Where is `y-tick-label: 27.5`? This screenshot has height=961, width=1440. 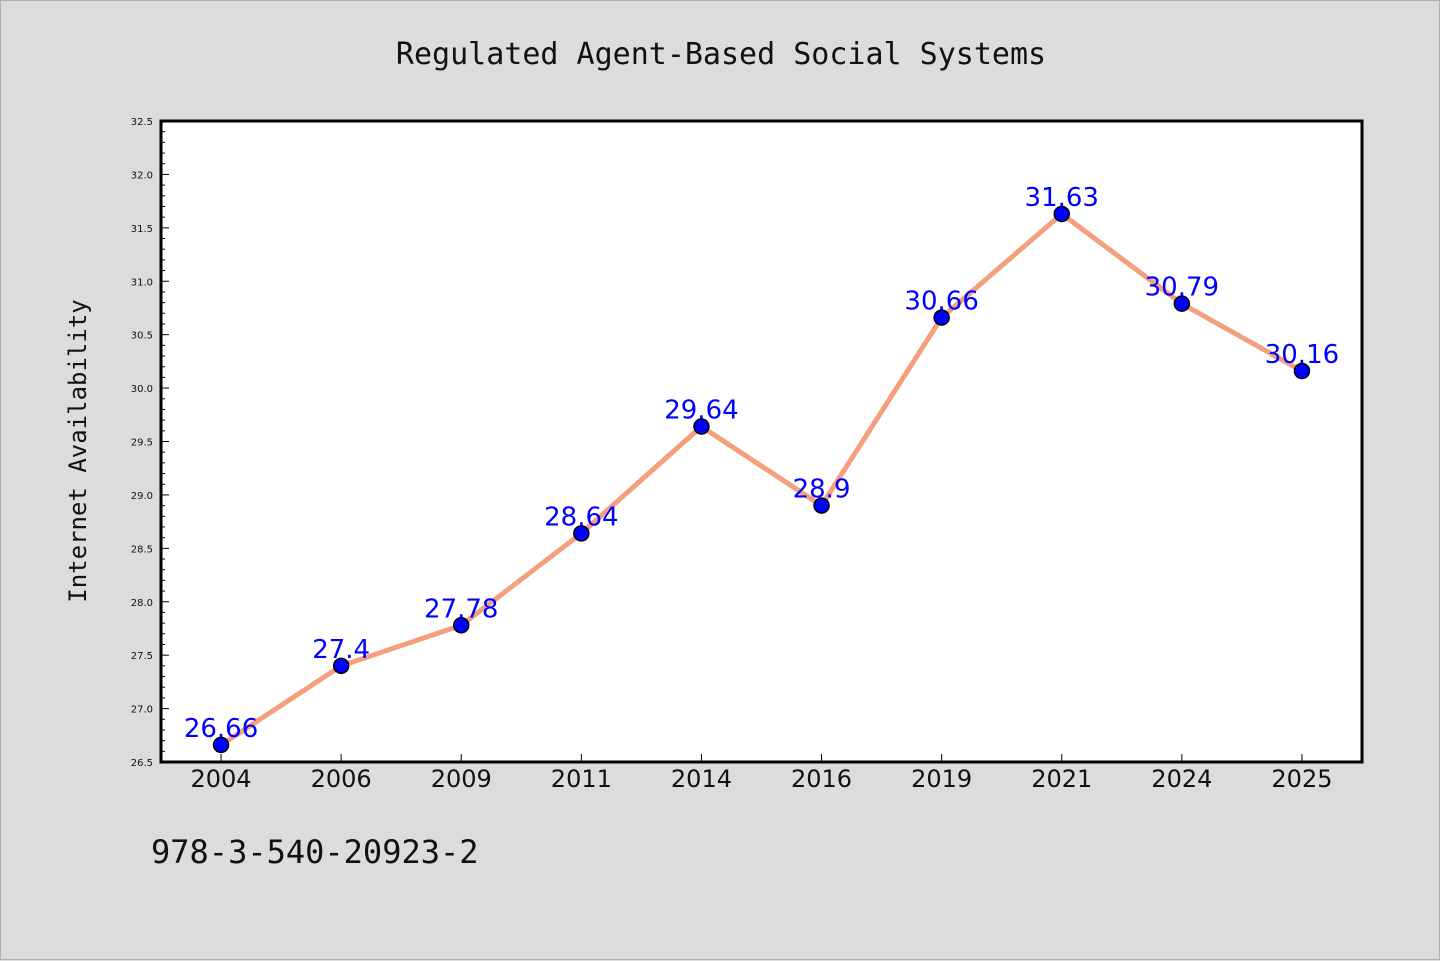 y-tick-label: 27.5 is located at coordinates (142, 656).